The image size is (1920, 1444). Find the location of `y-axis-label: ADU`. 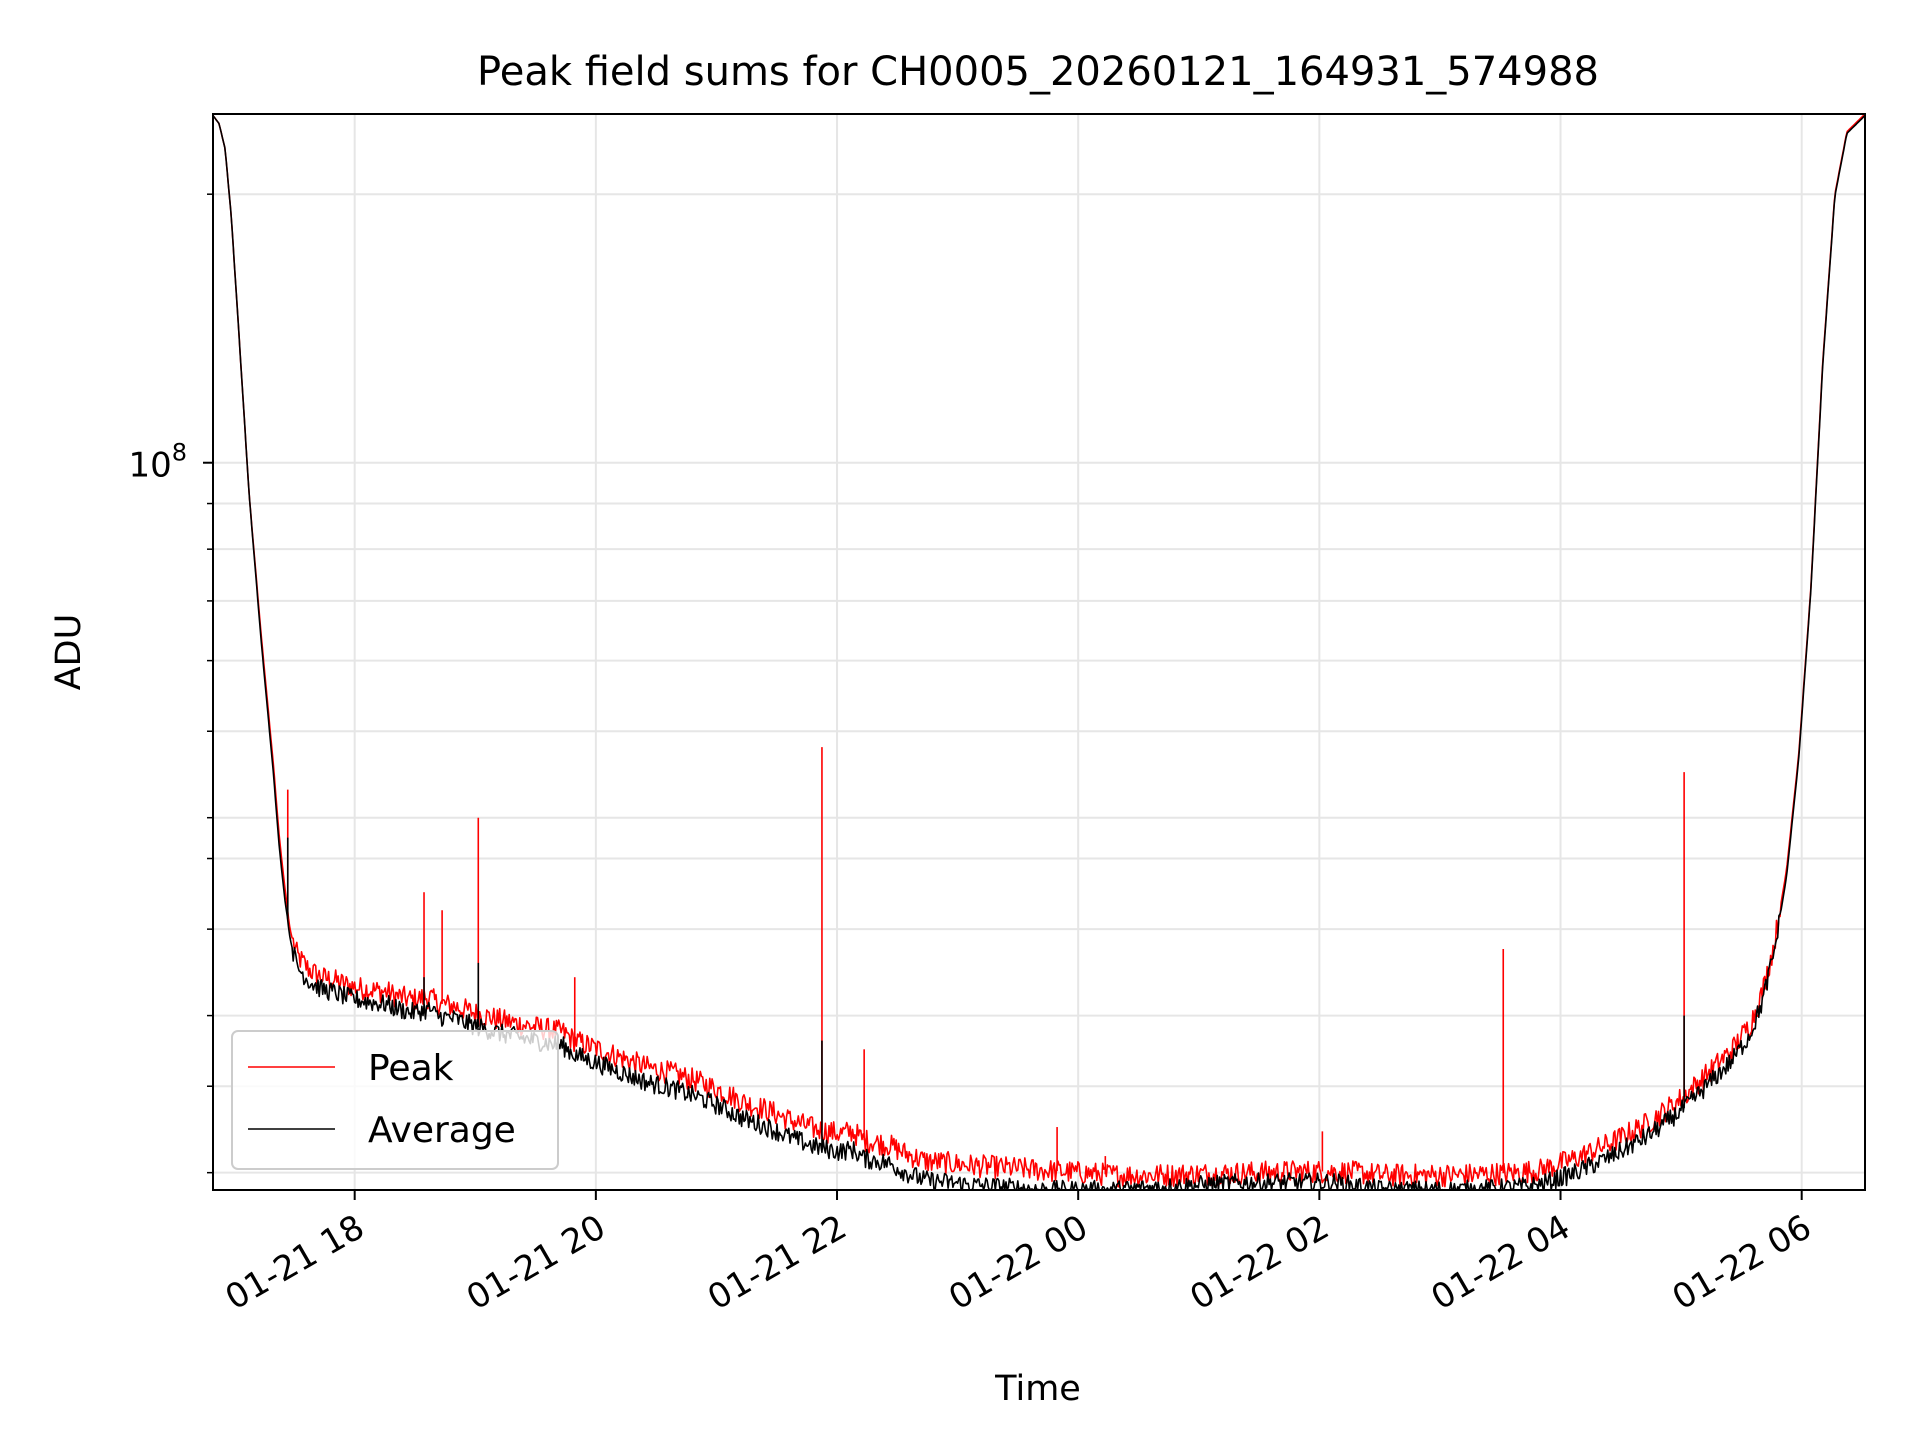

y-axis-label: ADU is located at coordinates (69, 652).